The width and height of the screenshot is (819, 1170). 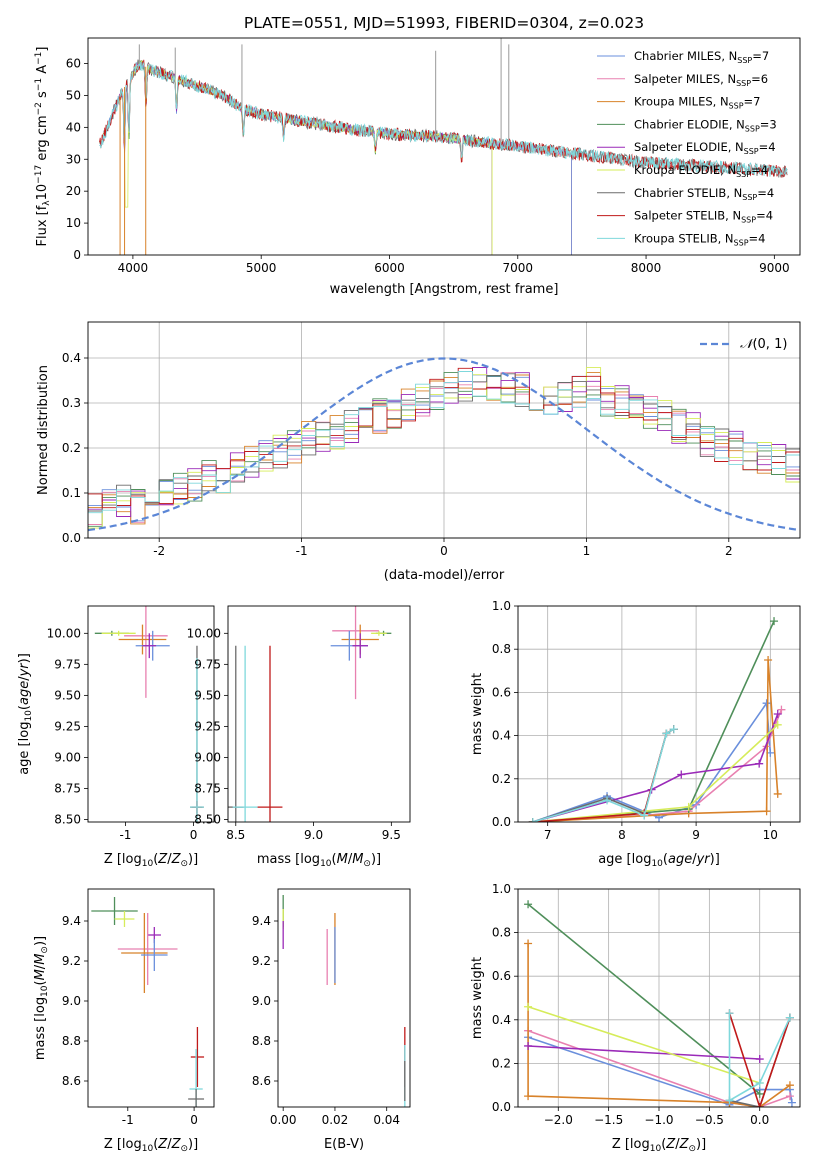 What do you see at coordinates (151, 998) in the screenshot?
I see `axes-frame-mass_vs_Z` at bounding box center [151, 998].